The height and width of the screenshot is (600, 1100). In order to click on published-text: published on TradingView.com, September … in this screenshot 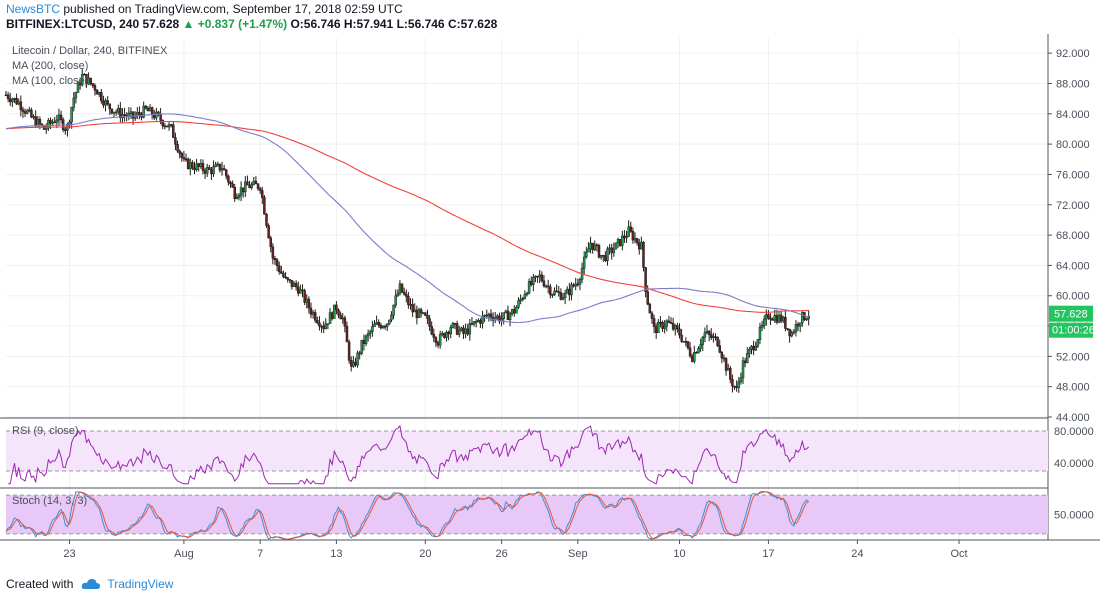, I will do `click(233, 9)`.